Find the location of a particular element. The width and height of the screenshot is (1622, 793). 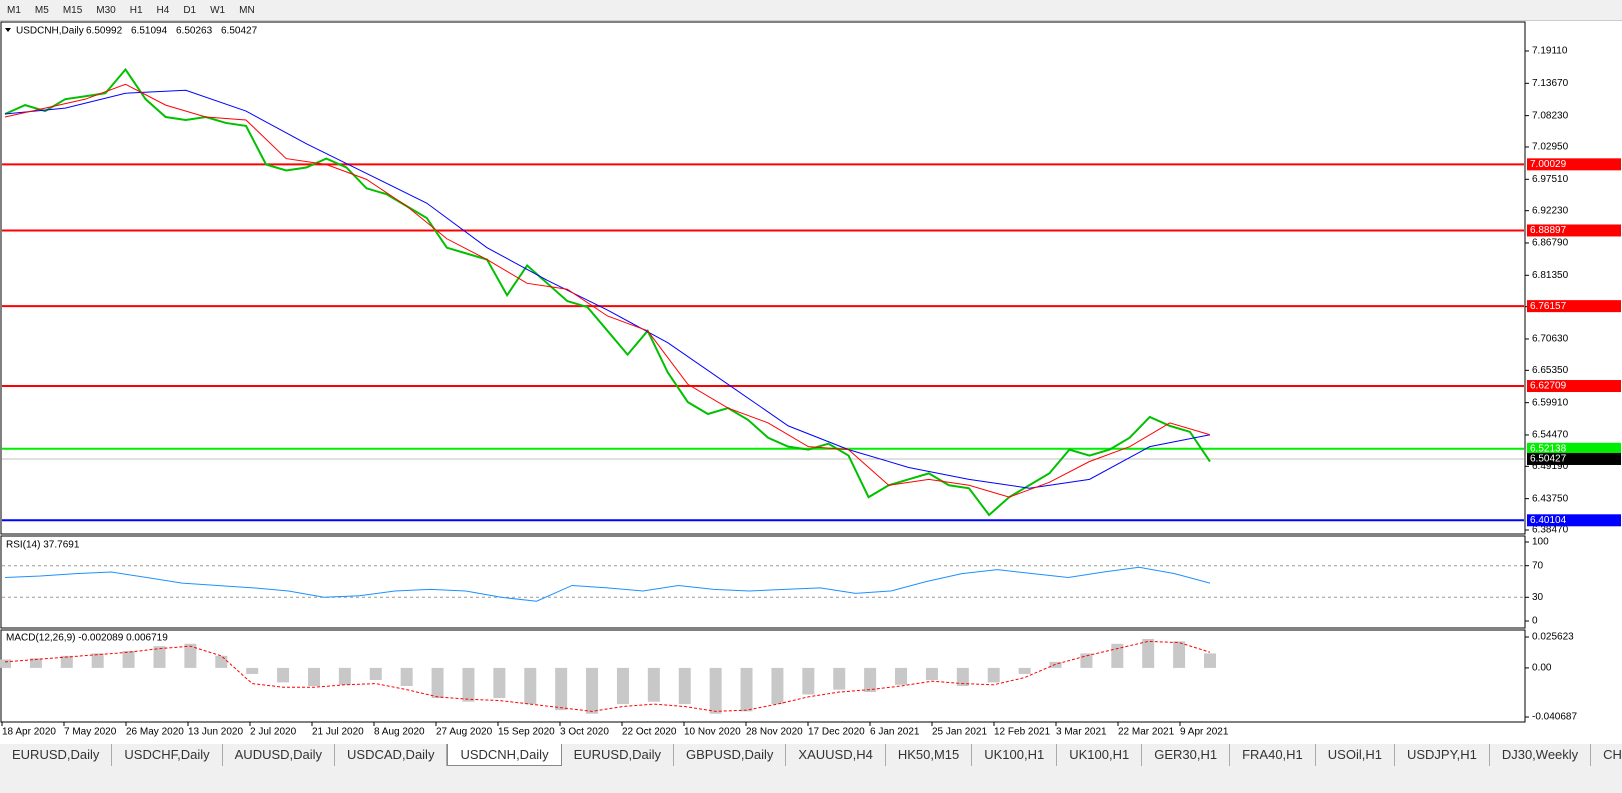

timeframe-button: M1 is located at coordinates (14, 10).